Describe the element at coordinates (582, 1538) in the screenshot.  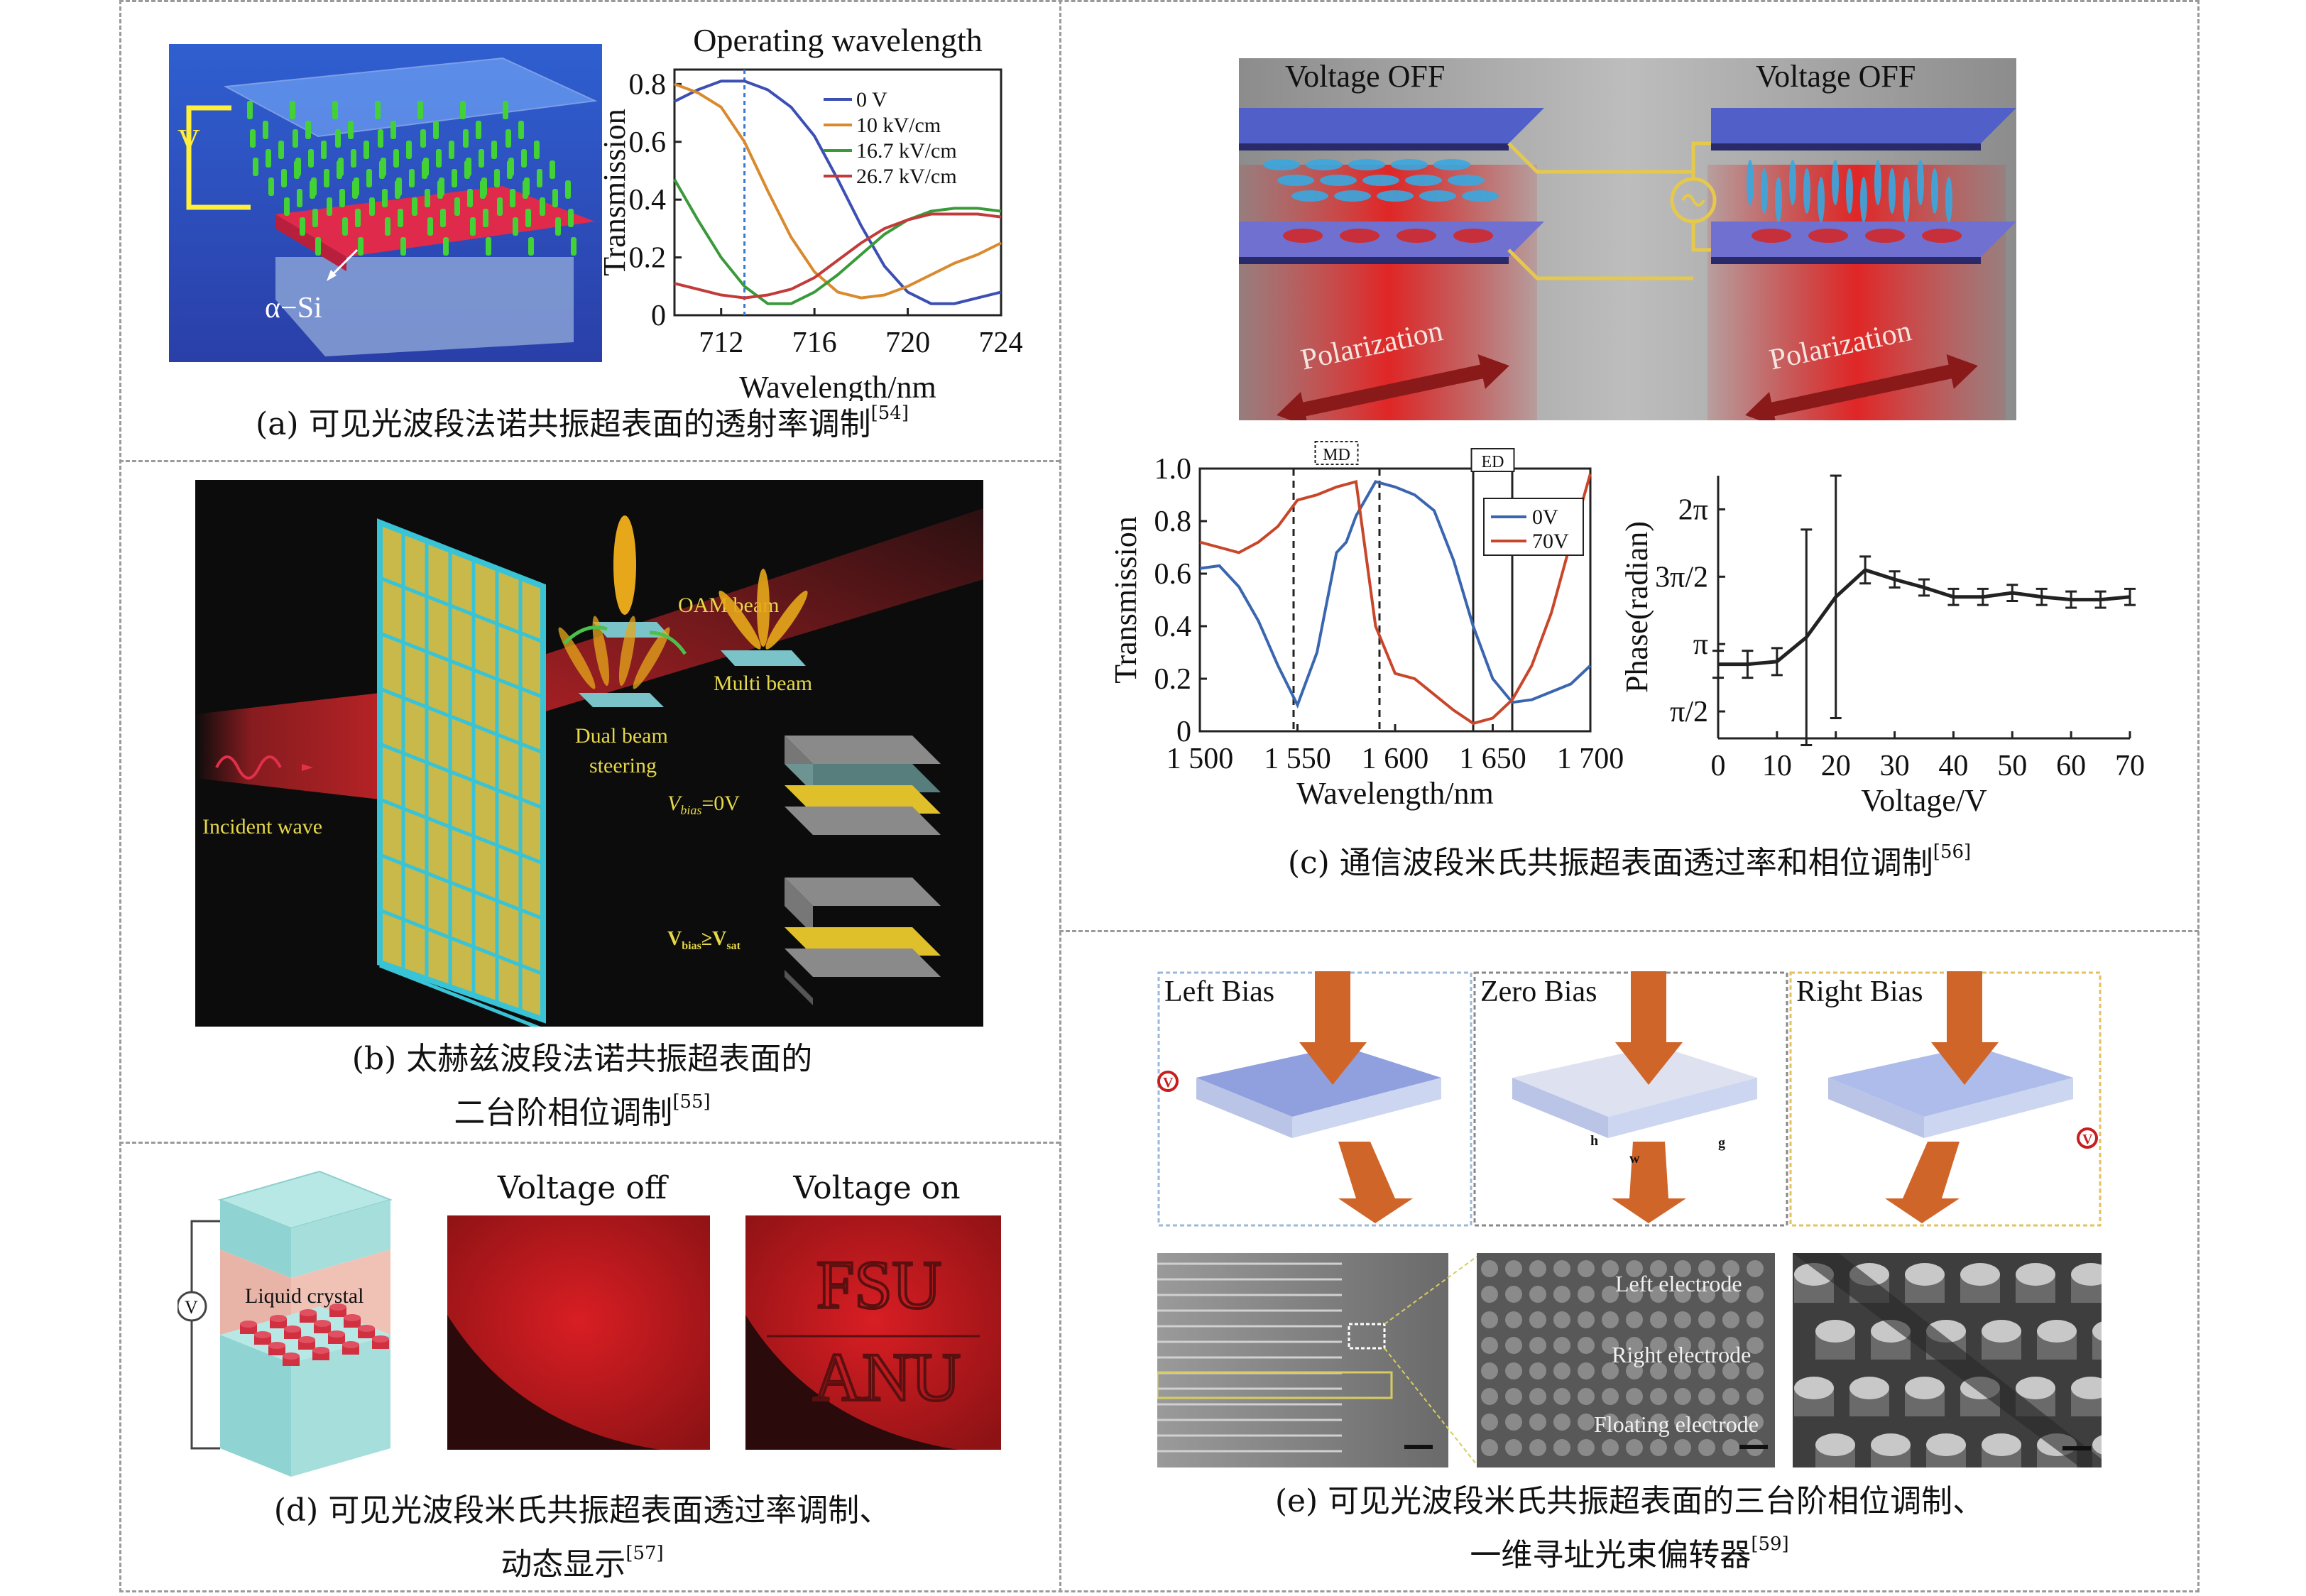
I see `panel-d-caption: (d) 可见光波段米氏共振超表面透过率调制、 动态显示[57]` at that location.